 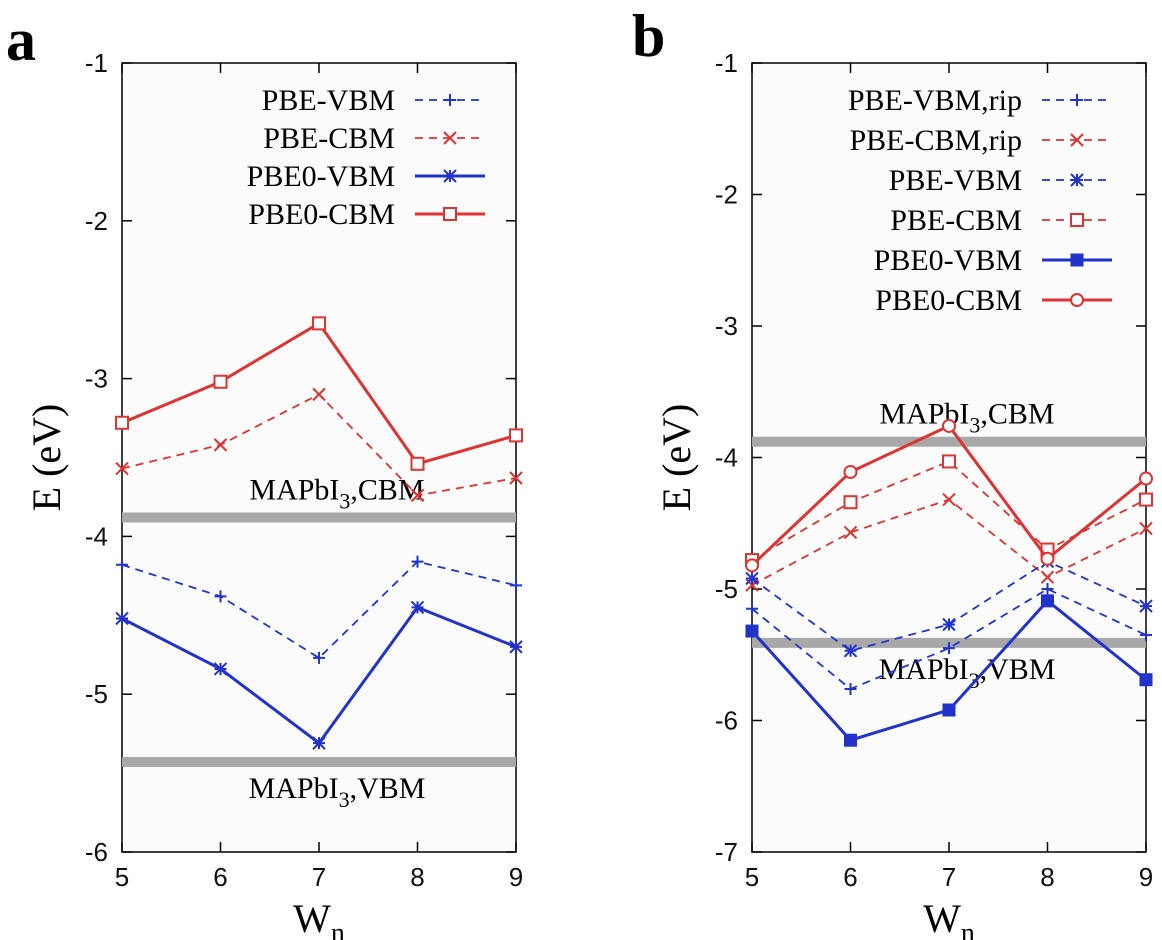 I want to click on series-pbe-cbm, so click(x=319, y=445).